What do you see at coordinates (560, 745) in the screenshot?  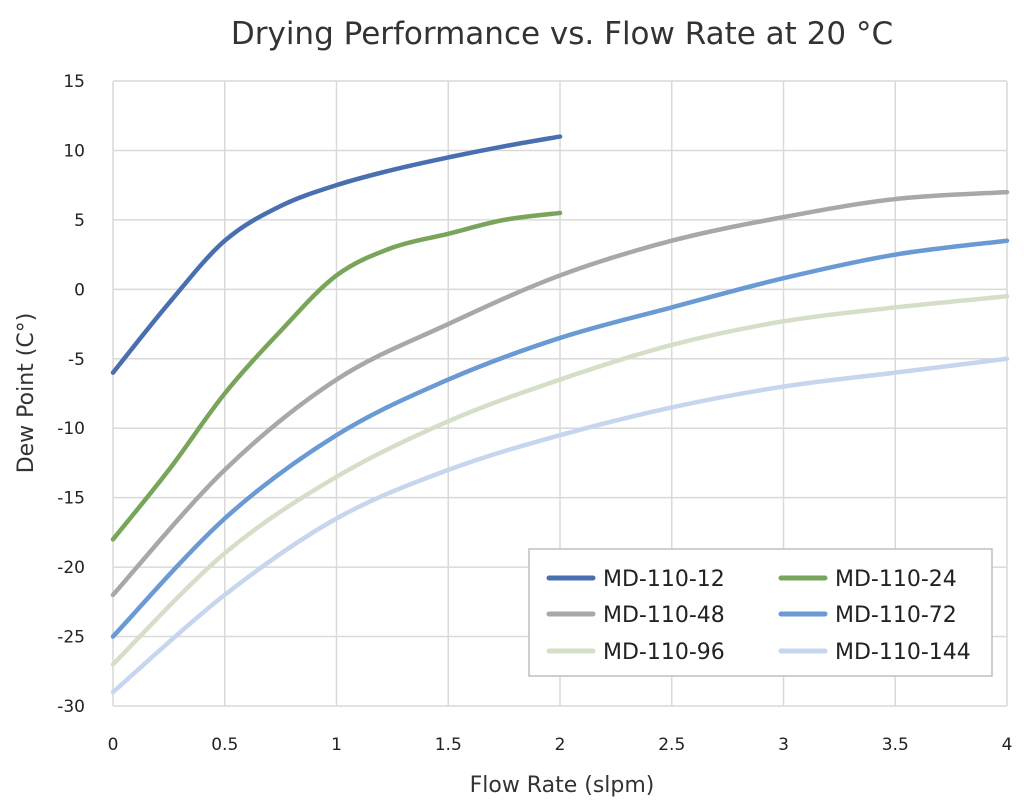 I see `x-tick-label: 2` at bounding box center [560, 745].